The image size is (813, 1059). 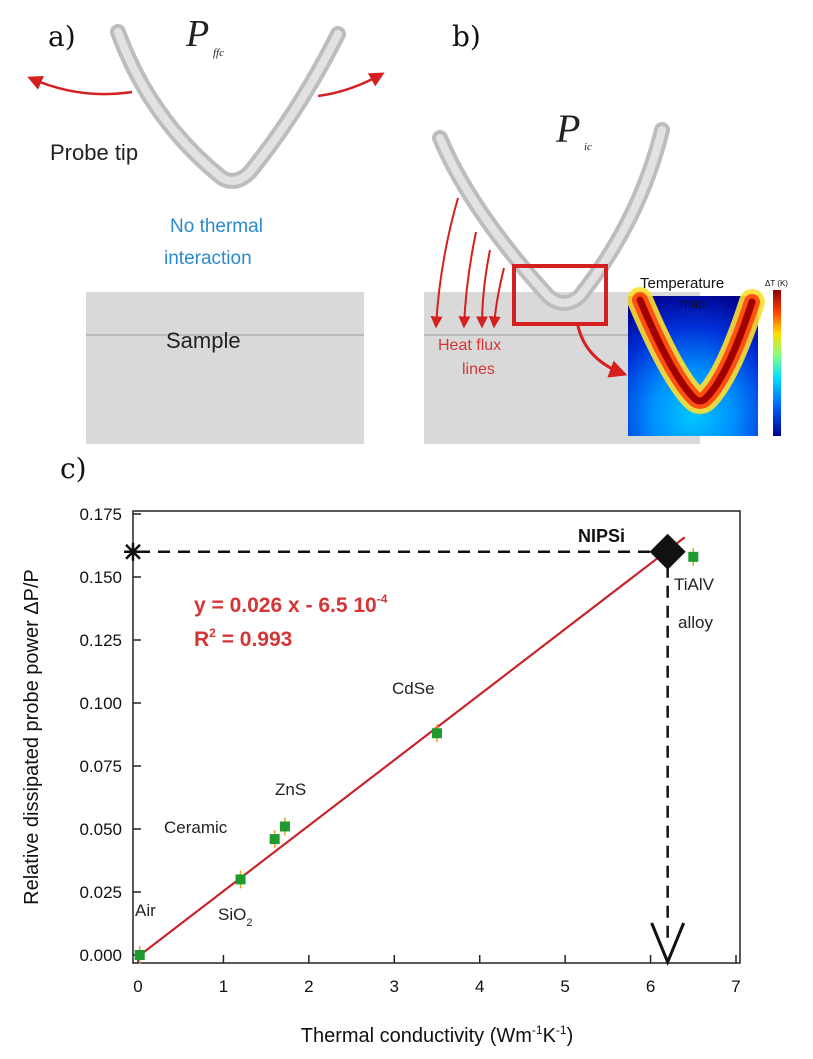 What do you see at coordinates (145, 910) in the screenshot?
I see `point-label-air: Air` at bounding box center [145, 910].